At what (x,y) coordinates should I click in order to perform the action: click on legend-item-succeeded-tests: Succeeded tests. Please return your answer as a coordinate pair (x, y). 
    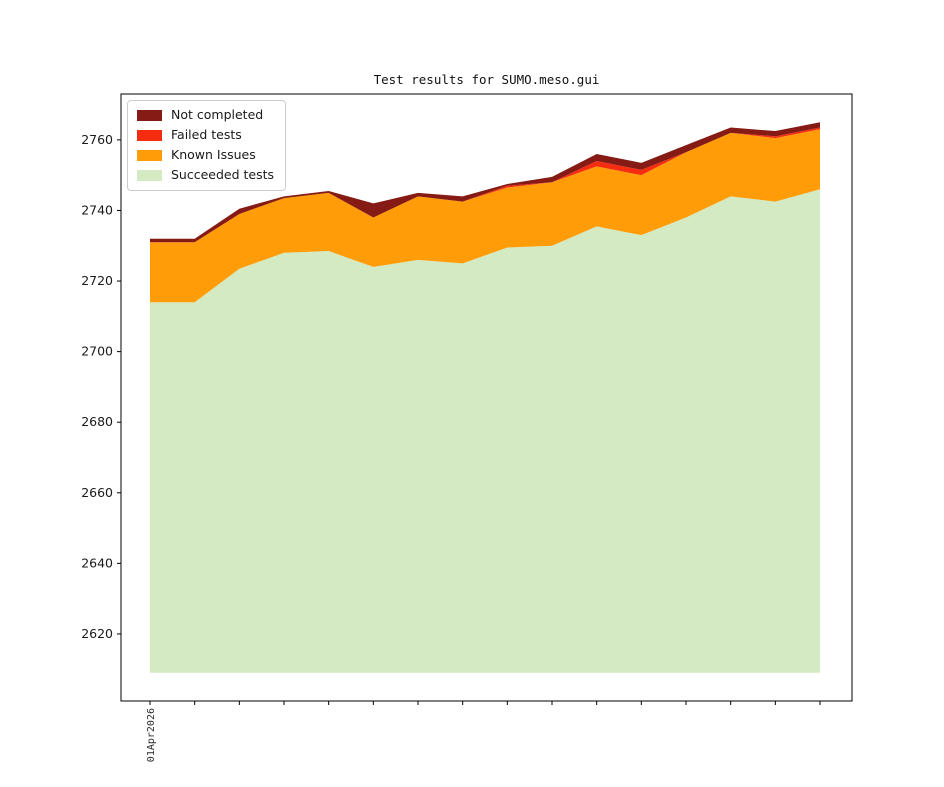
    Looking at the image, I should click on (205, 175).